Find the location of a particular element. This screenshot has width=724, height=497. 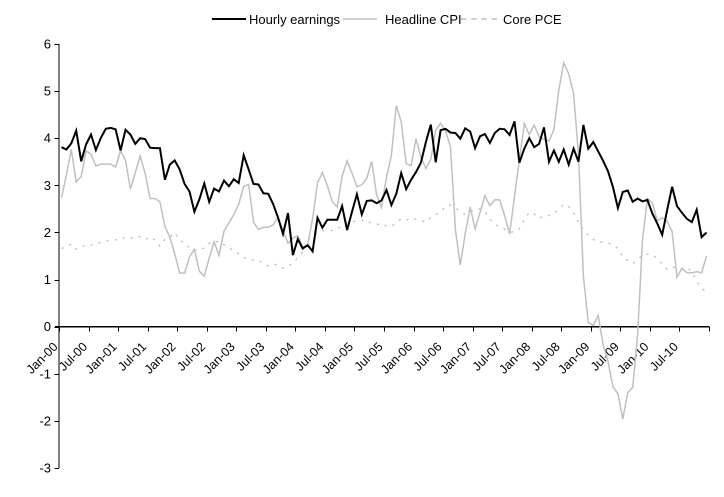

svg-text: -1 is located at coordinates (45, 373).